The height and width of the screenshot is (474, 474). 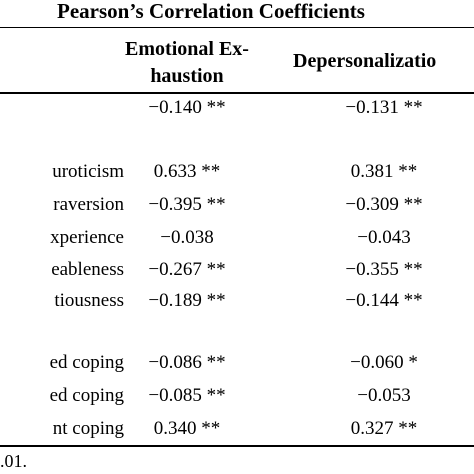 What do you see at coordinates (187, 300) in the screenshot?
I see `cell-emotional-exhaustion: −0.189 **` at bounding box center [187, 300].